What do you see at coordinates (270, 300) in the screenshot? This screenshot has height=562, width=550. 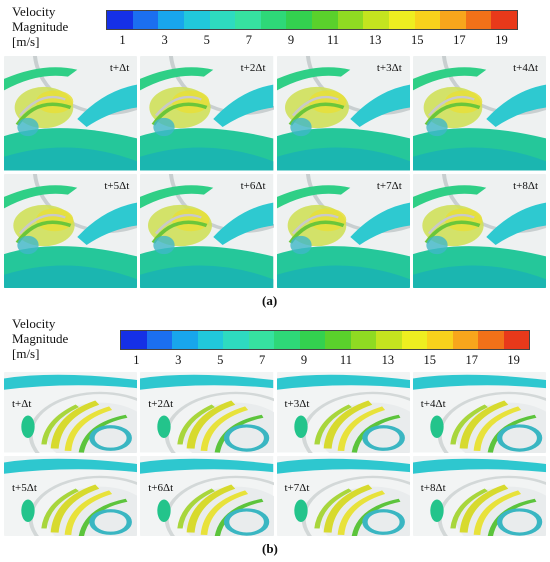 I see `caption-a: (a)` at bounding box center [270, 300].